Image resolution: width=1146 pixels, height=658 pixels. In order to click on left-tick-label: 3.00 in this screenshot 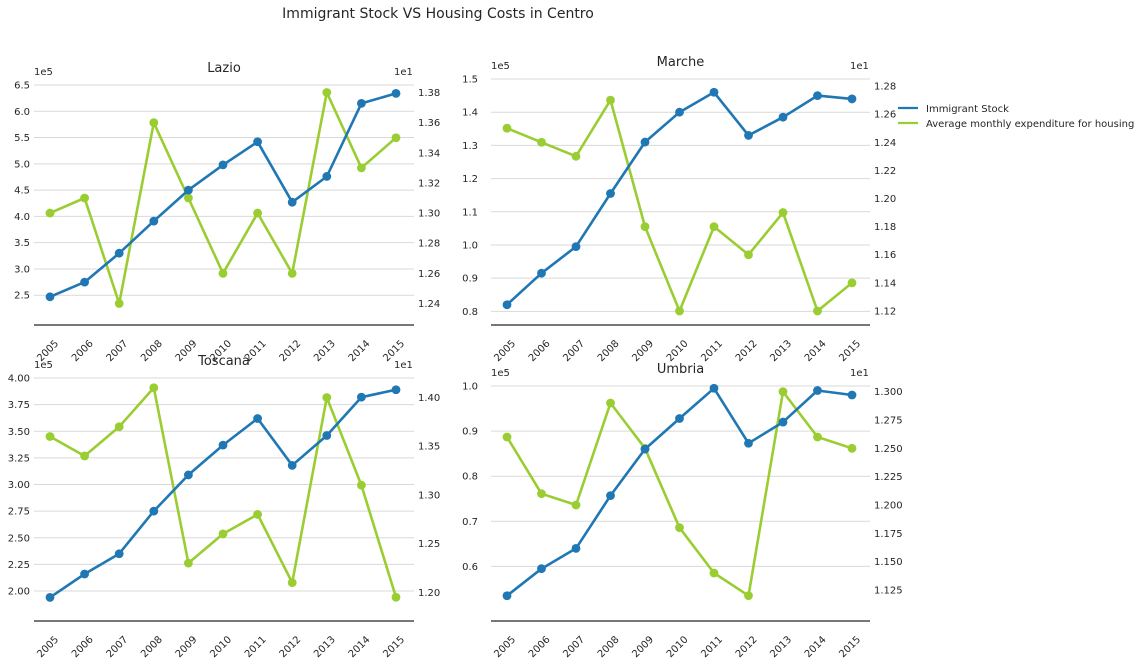, I will do `click(19, 485)`.